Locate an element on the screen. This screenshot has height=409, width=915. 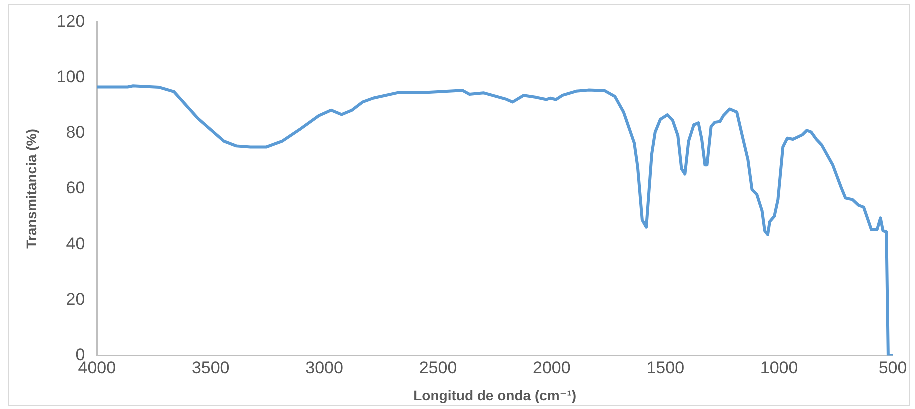
y-tick-label: 40 is located at coordinates (76, 244).